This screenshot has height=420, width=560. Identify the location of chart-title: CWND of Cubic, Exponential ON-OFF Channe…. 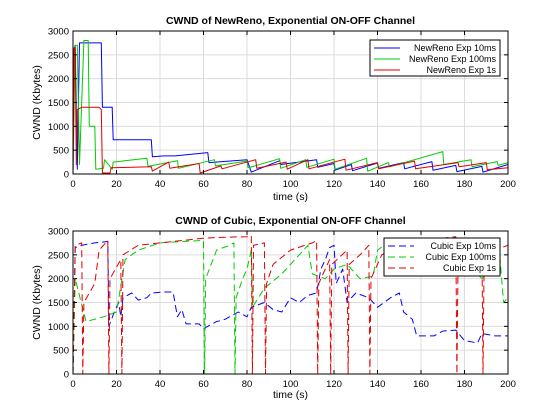
(290, 221).